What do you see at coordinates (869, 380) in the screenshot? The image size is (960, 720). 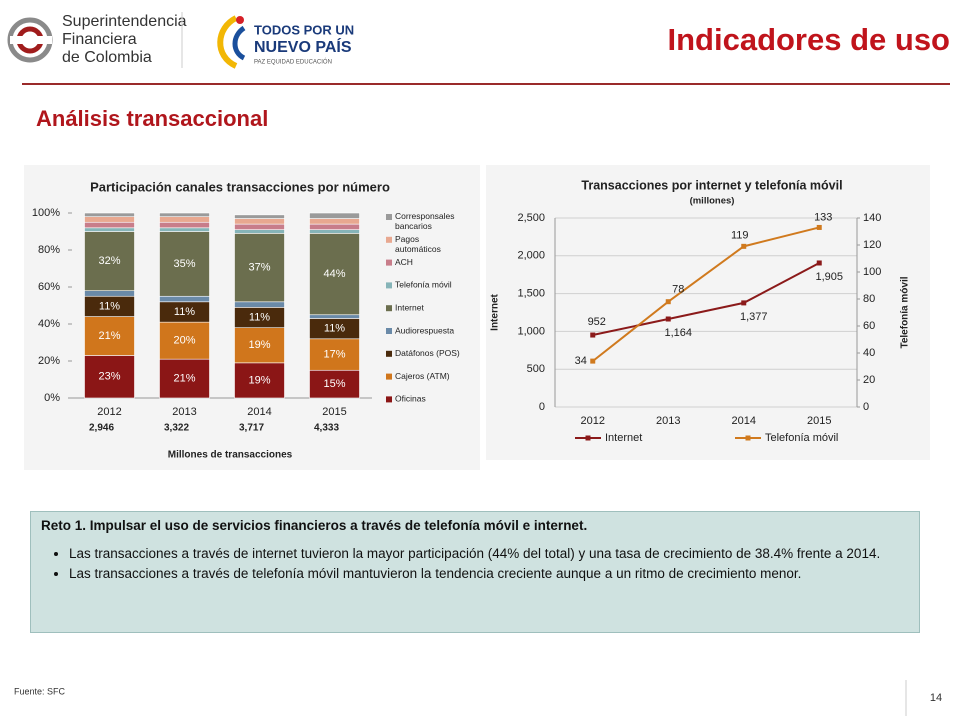 I see `y2-tick-label: 20` at bounding box center [869, 380].